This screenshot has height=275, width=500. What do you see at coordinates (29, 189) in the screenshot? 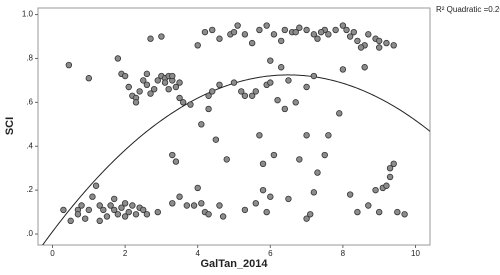
I see `y-tick-label: .2` at bounding box center [29, 189].